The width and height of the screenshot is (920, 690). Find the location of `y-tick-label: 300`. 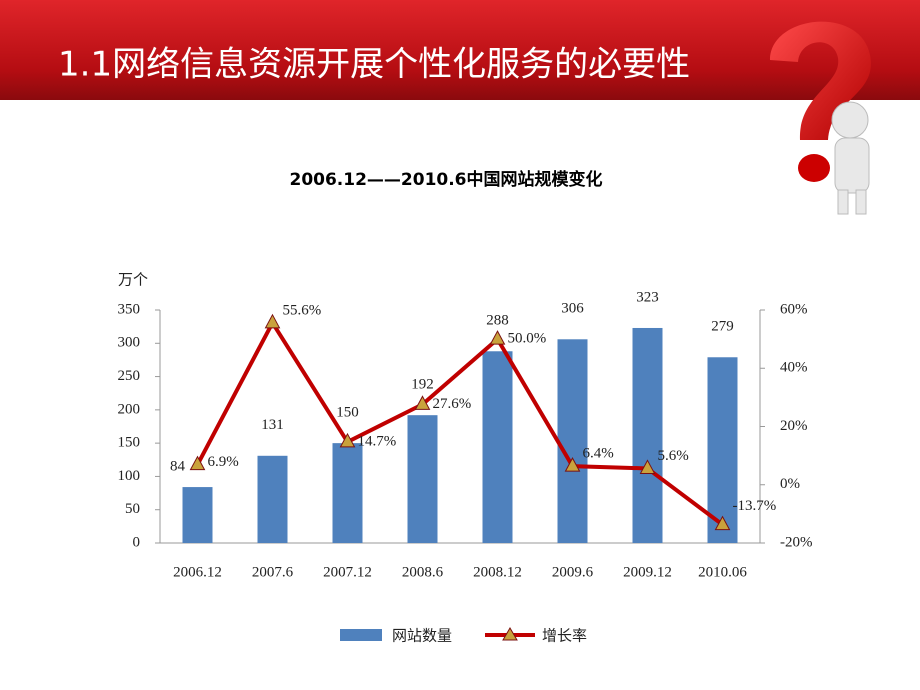

y-tick-label: 300 is located at coordinates (129, 343).